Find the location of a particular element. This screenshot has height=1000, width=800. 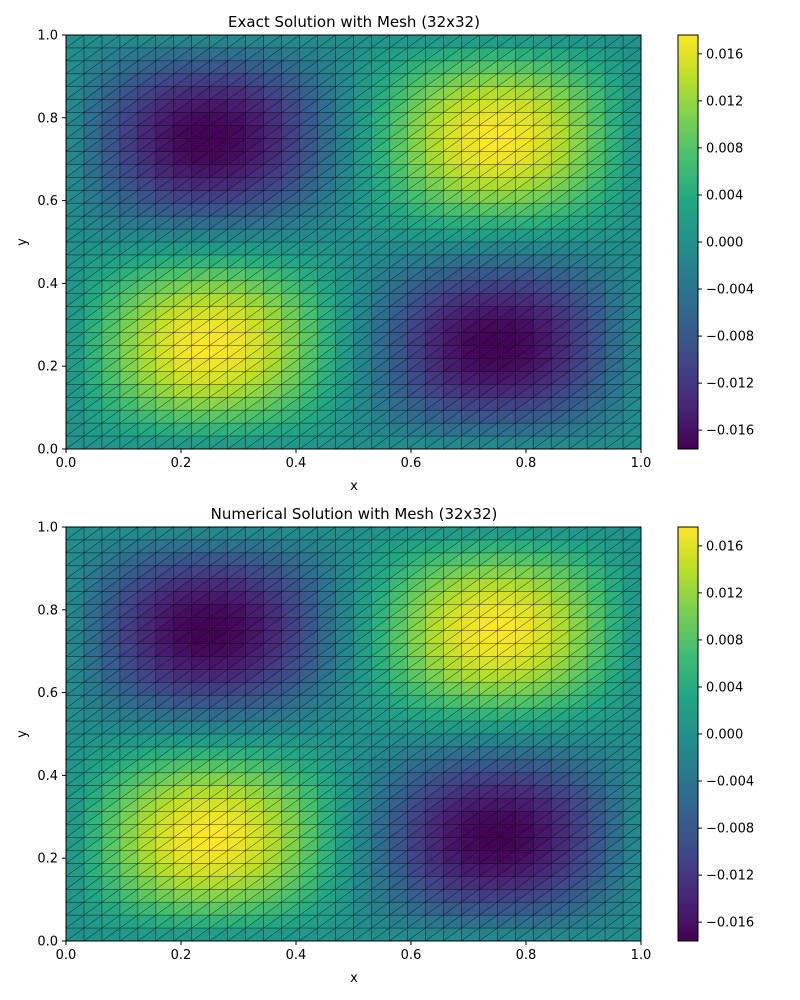

chart-title: Exact Solution with Mesh (32x32) is located at coordinates (354, 22).